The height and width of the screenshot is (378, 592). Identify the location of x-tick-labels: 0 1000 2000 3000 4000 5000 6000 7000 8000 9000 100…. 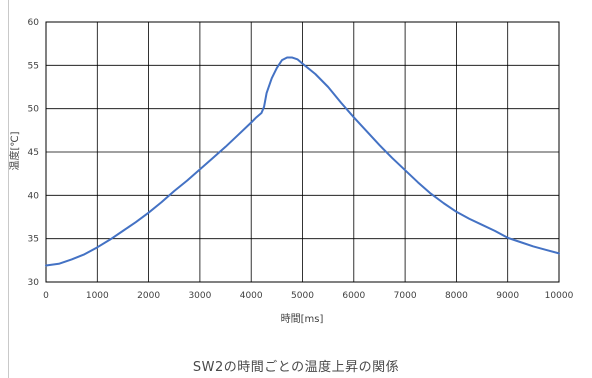
(308, 296).